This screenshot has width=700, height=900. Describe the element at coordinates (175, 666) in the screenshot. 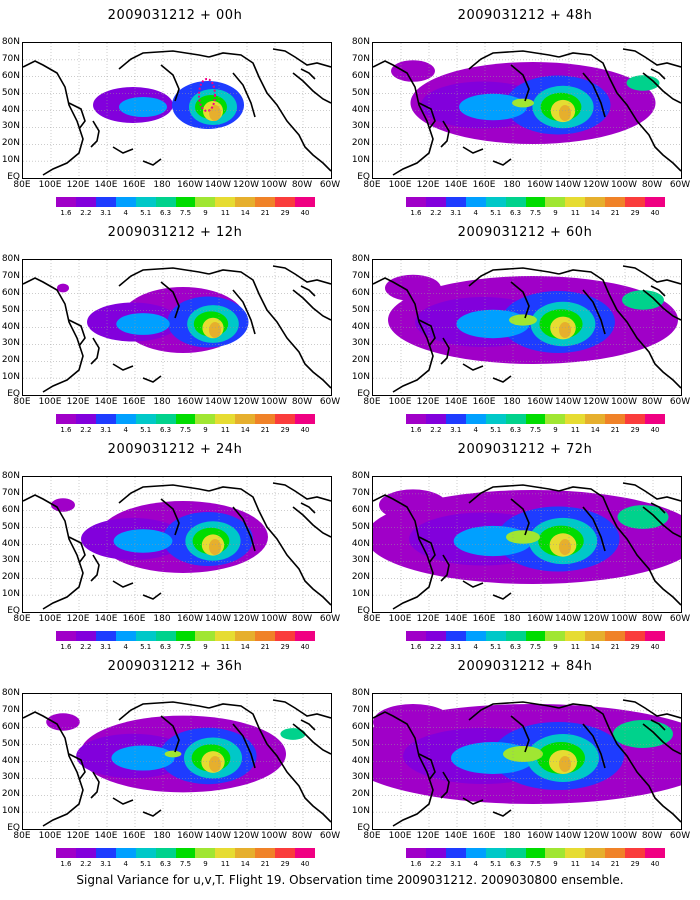

I see `panel-title: 2009031212 + 36h` at that location.